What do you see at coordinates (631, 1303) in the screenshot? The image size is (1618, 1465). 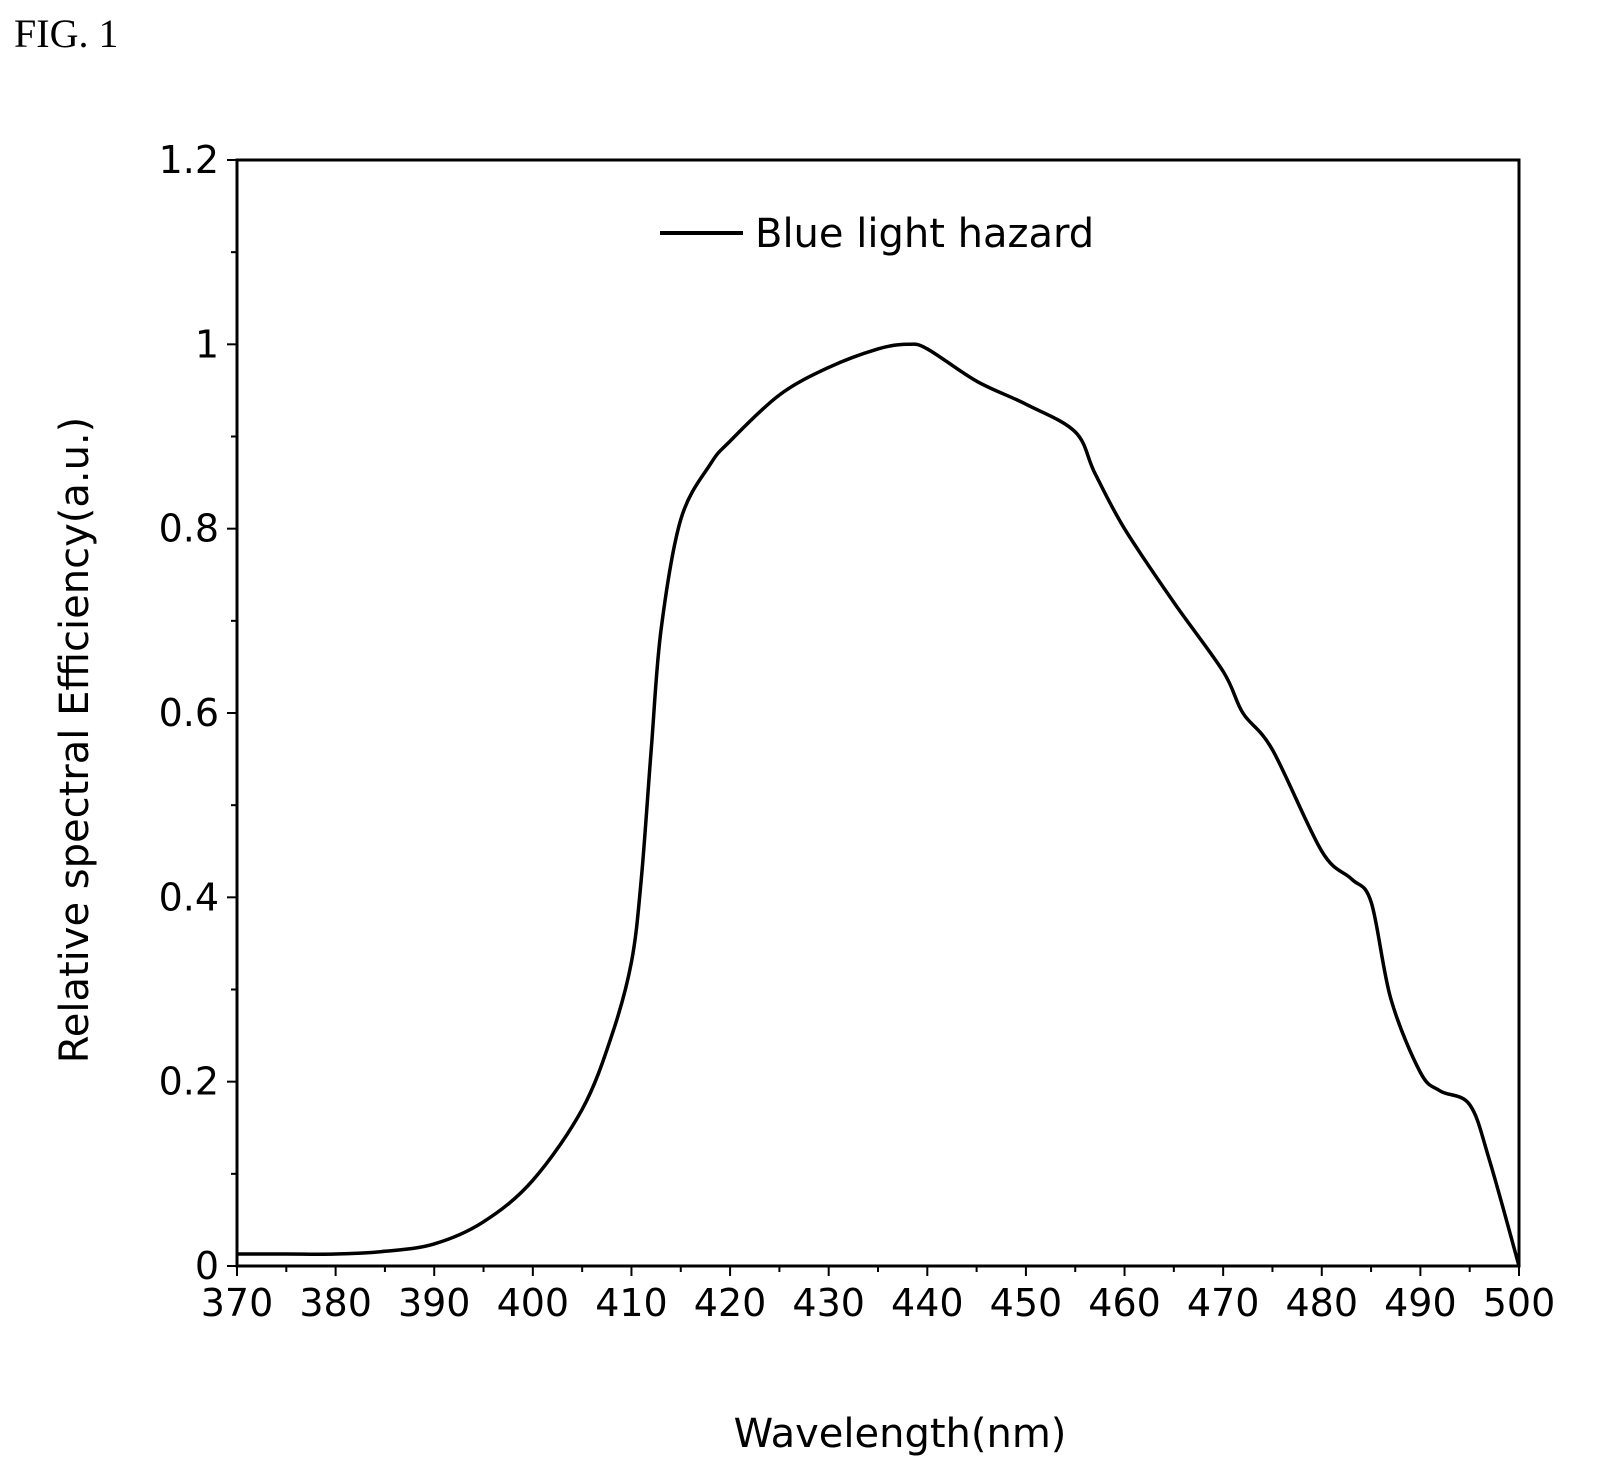 I see `x-tick-label: 410` at bounding box center [631, 1303].